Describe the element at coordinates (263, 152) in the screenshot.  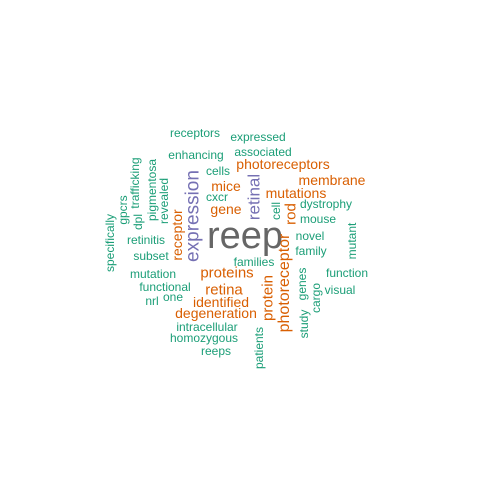
I see `word-associated: associated` at that location.